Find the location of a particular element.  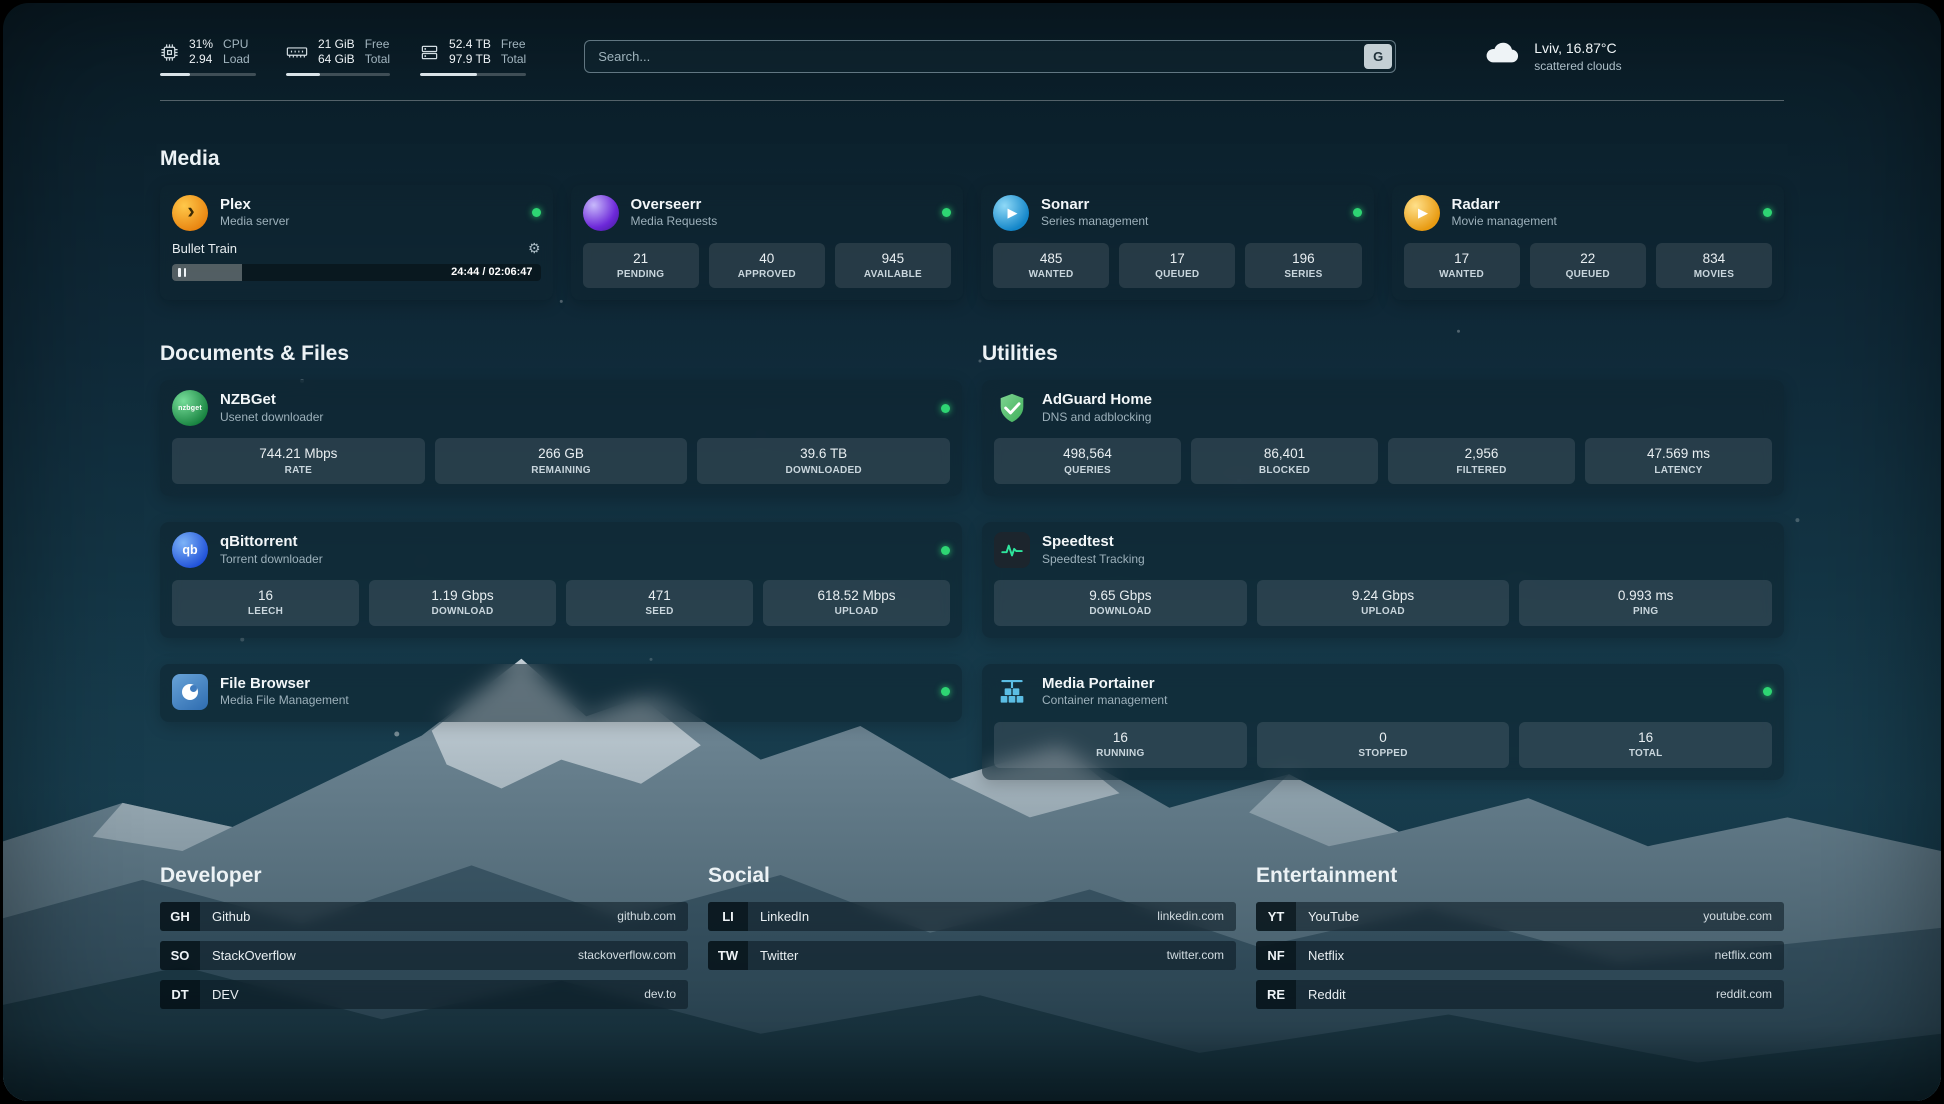

bookmark-url: netflix.com is located at coordinates (1743, 955).